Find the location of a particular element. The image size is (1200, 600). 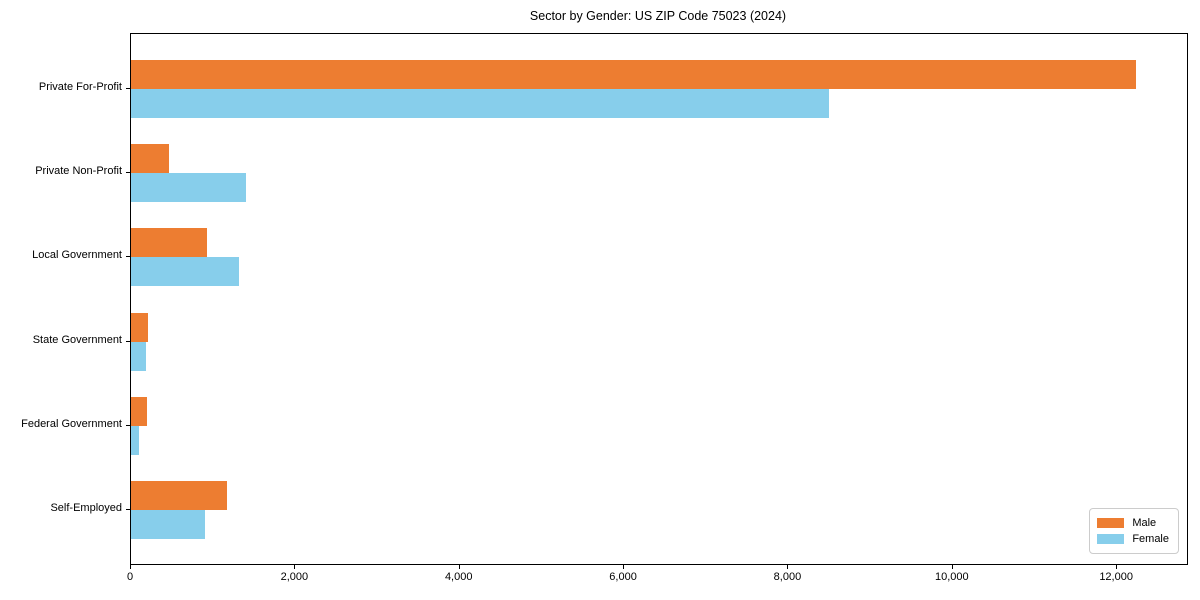

legend-label: Male is located at coordinates (1144, 523).